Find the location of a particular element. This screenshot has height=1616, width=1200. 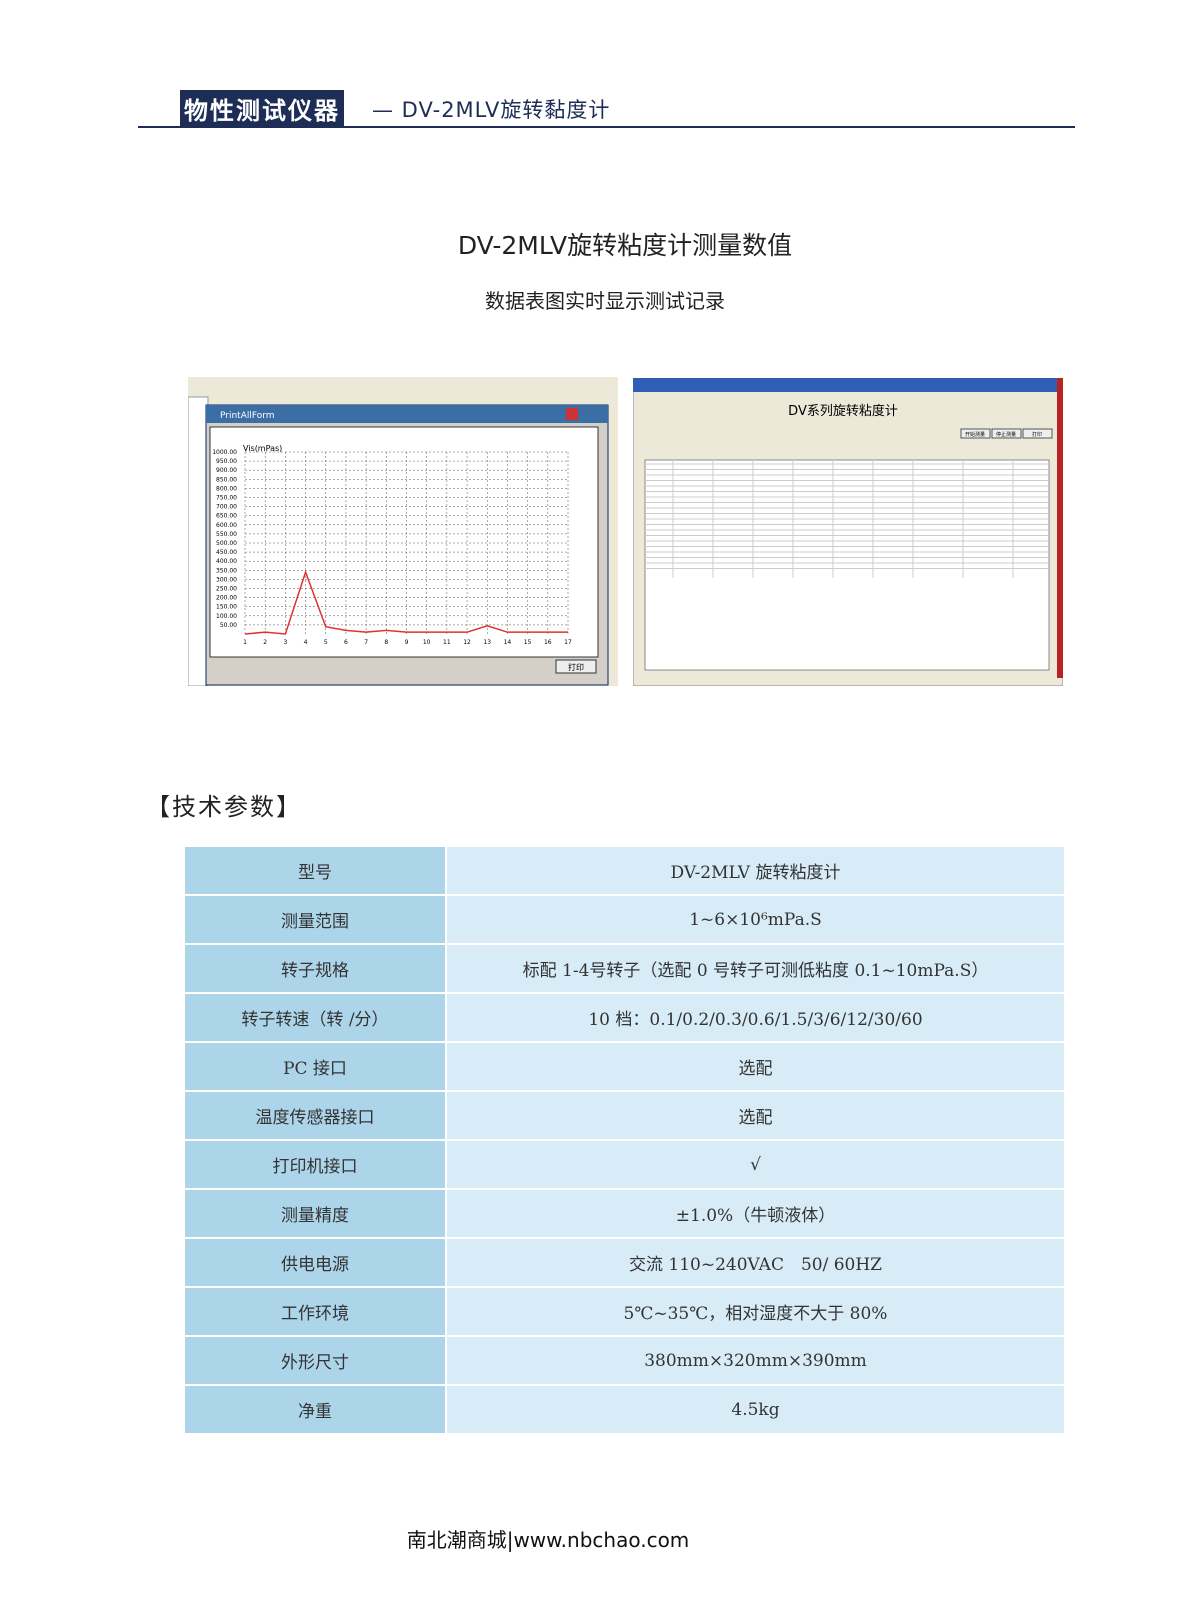

button: 打印 is located at coordinates (1037, 434).